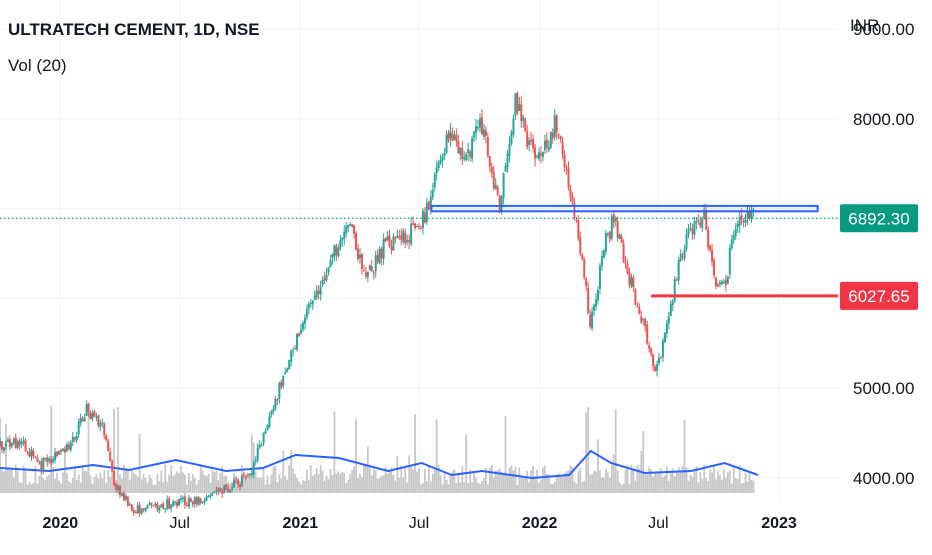 This screenshot has height=555, width=932. What do you see at coordinates (883, 478) in the screenshot?
I see `y-tick-label: 4000.00` at bounding box center [883, 478].